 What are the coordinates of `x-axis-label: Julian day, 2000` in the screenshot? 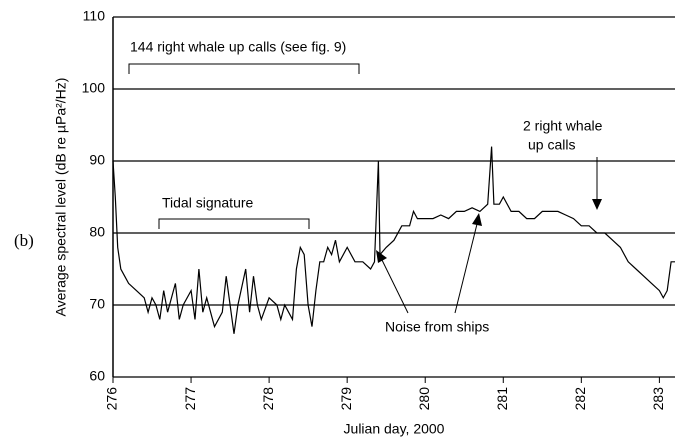 It's located at (394, 429).